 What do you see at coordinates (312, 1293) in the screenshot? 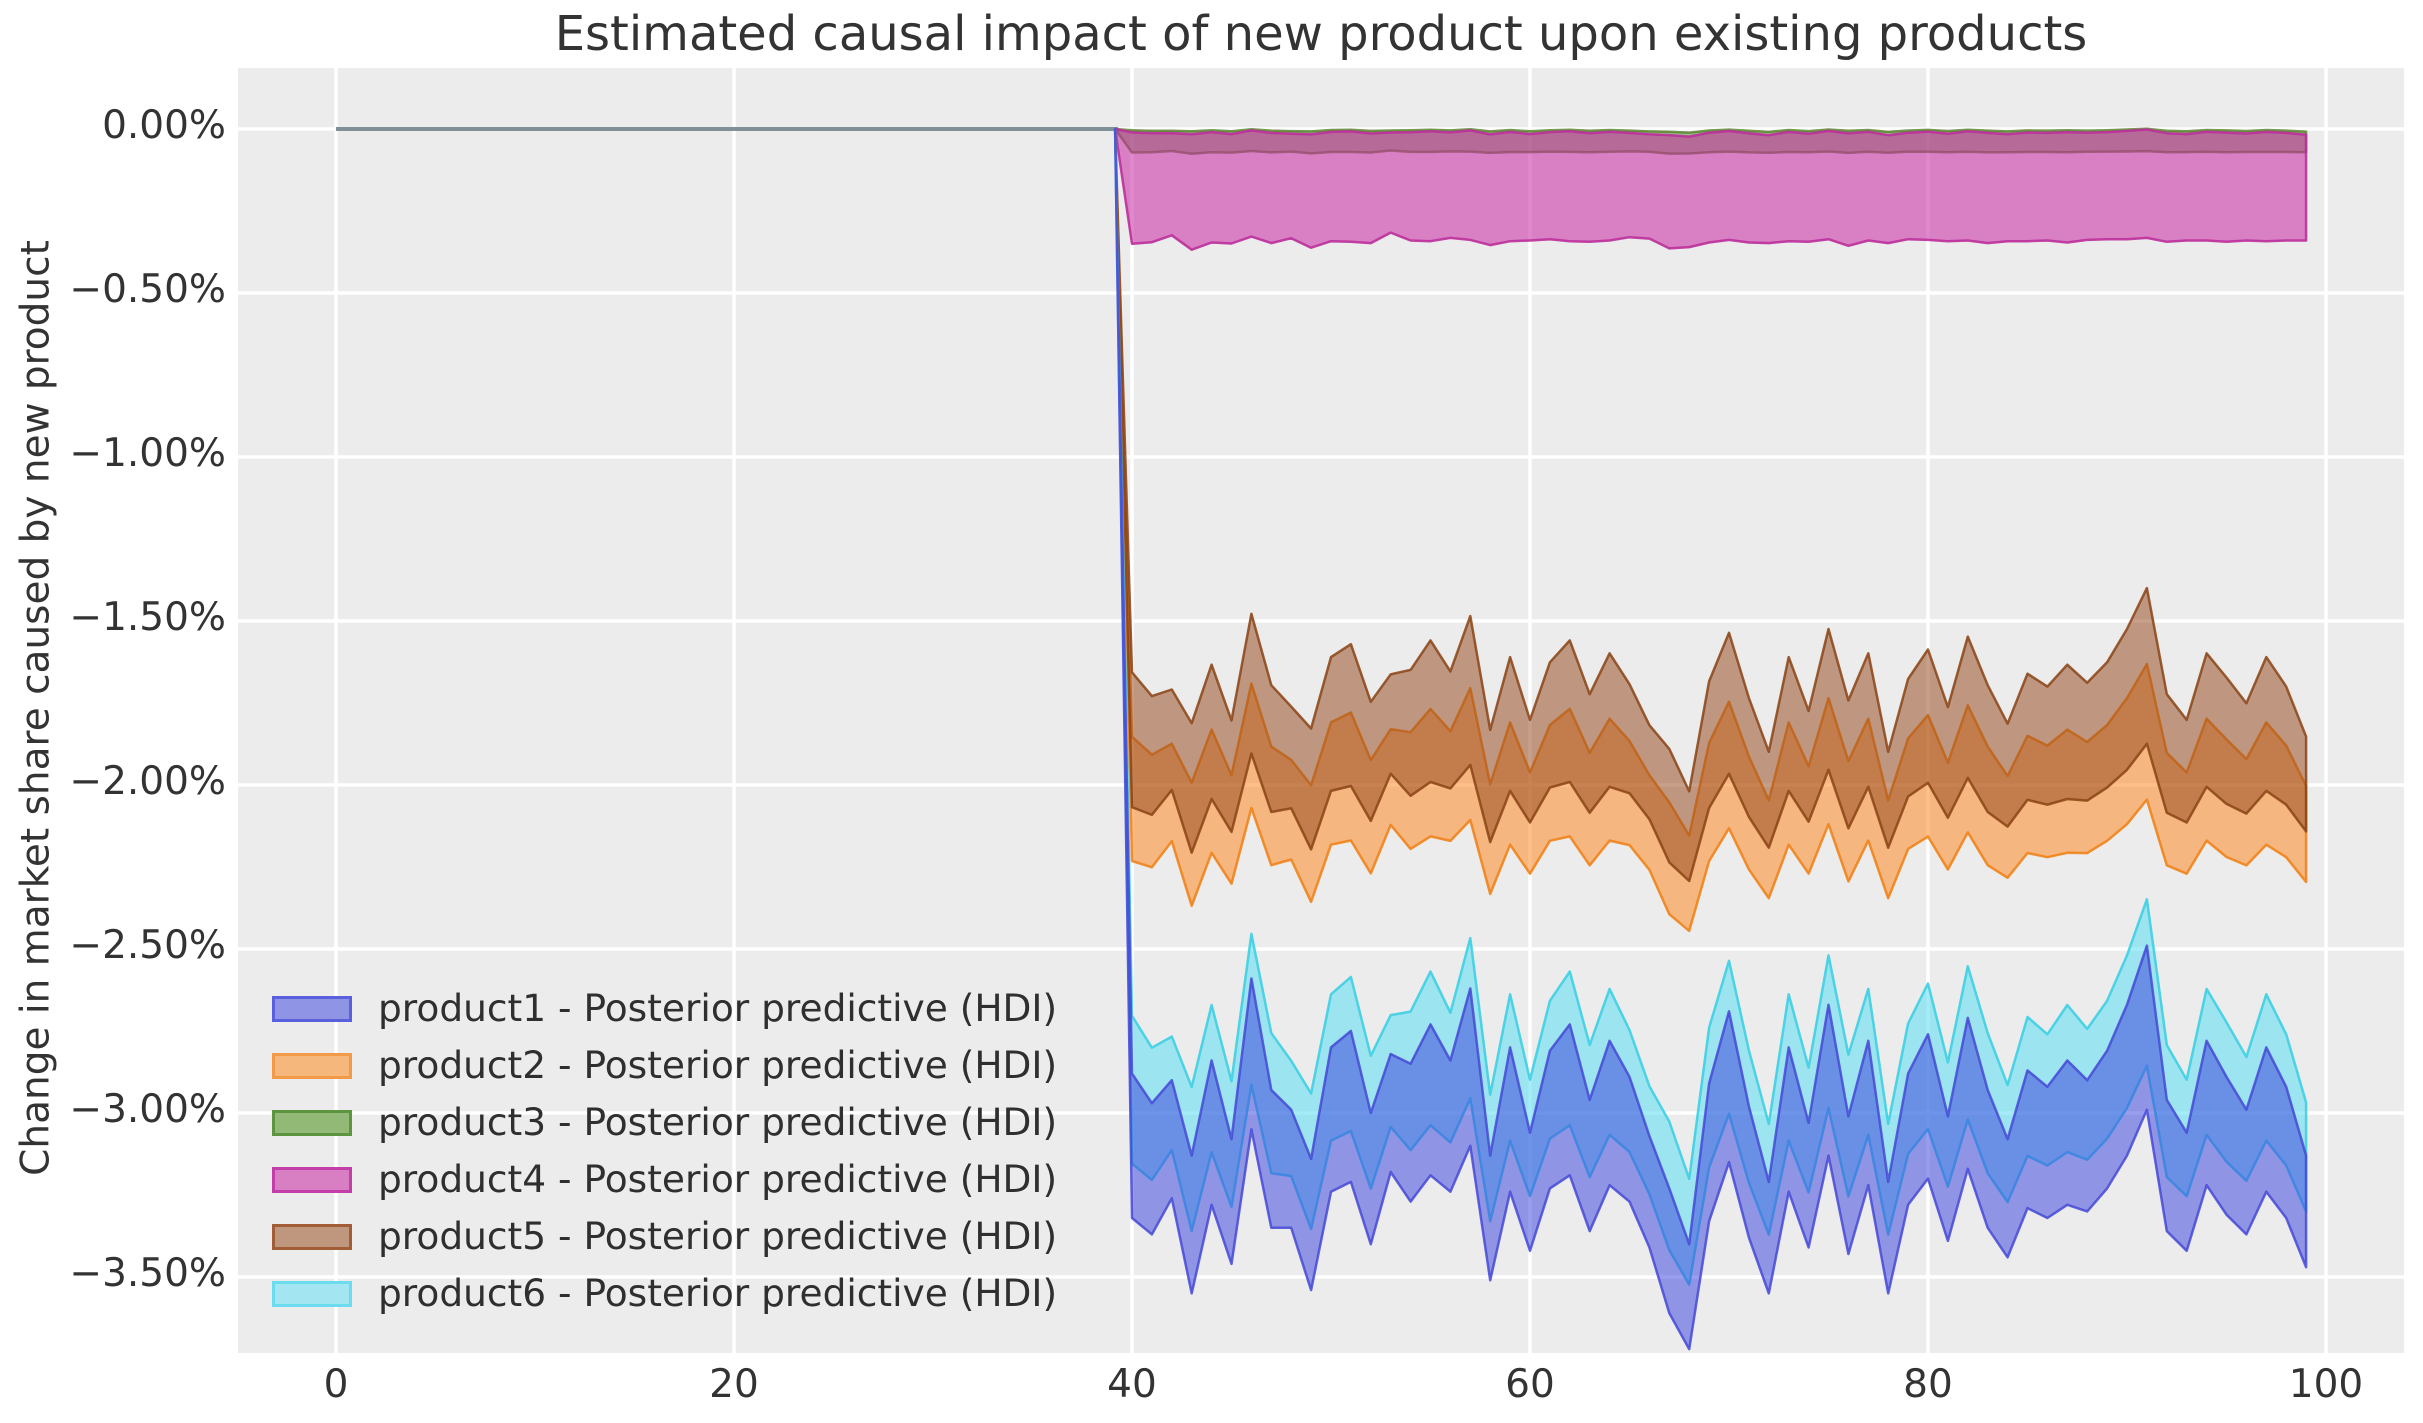
I see `legend-swatch-product6` at bounding box center [312, 1293].